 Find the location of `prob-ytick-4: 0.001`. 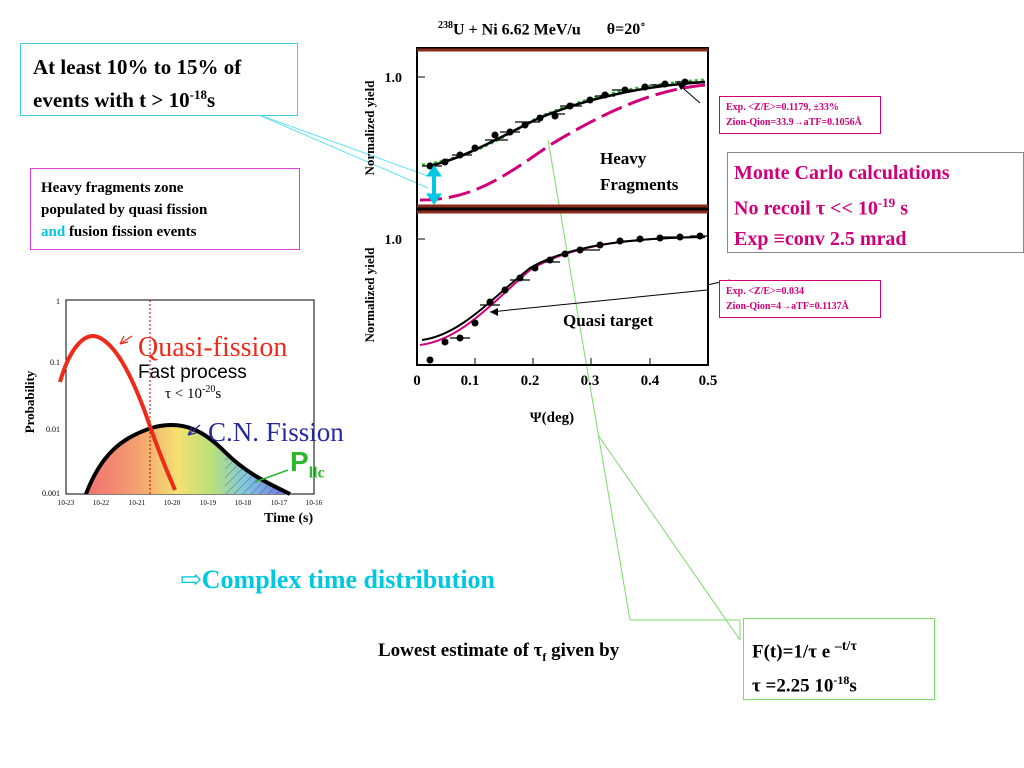

prob-ytick-4: 0.001 is located at coordinates (51, 493).